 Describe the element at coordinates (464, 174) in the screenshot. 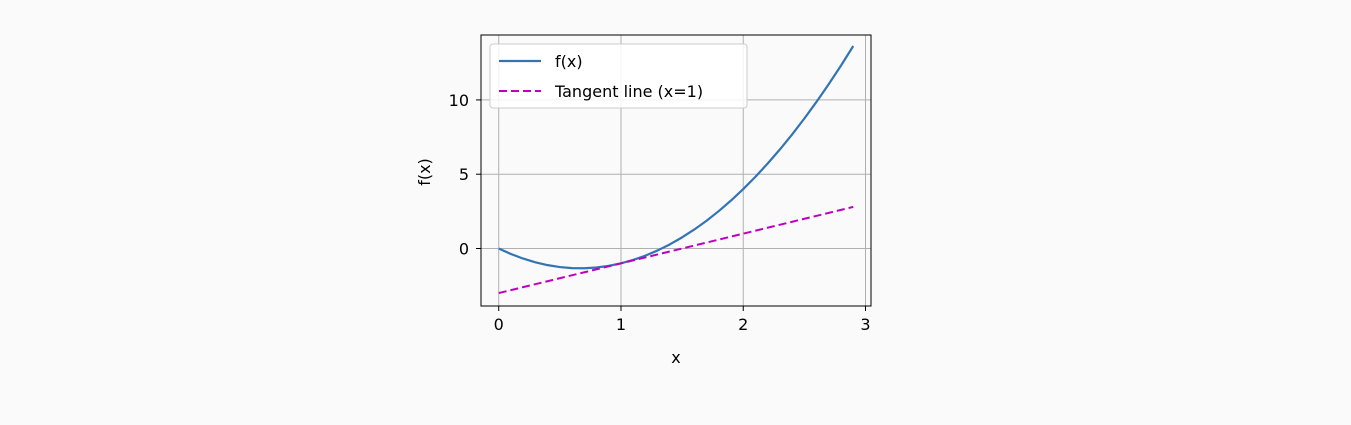

I see `y-tick-label: 5` at that location.